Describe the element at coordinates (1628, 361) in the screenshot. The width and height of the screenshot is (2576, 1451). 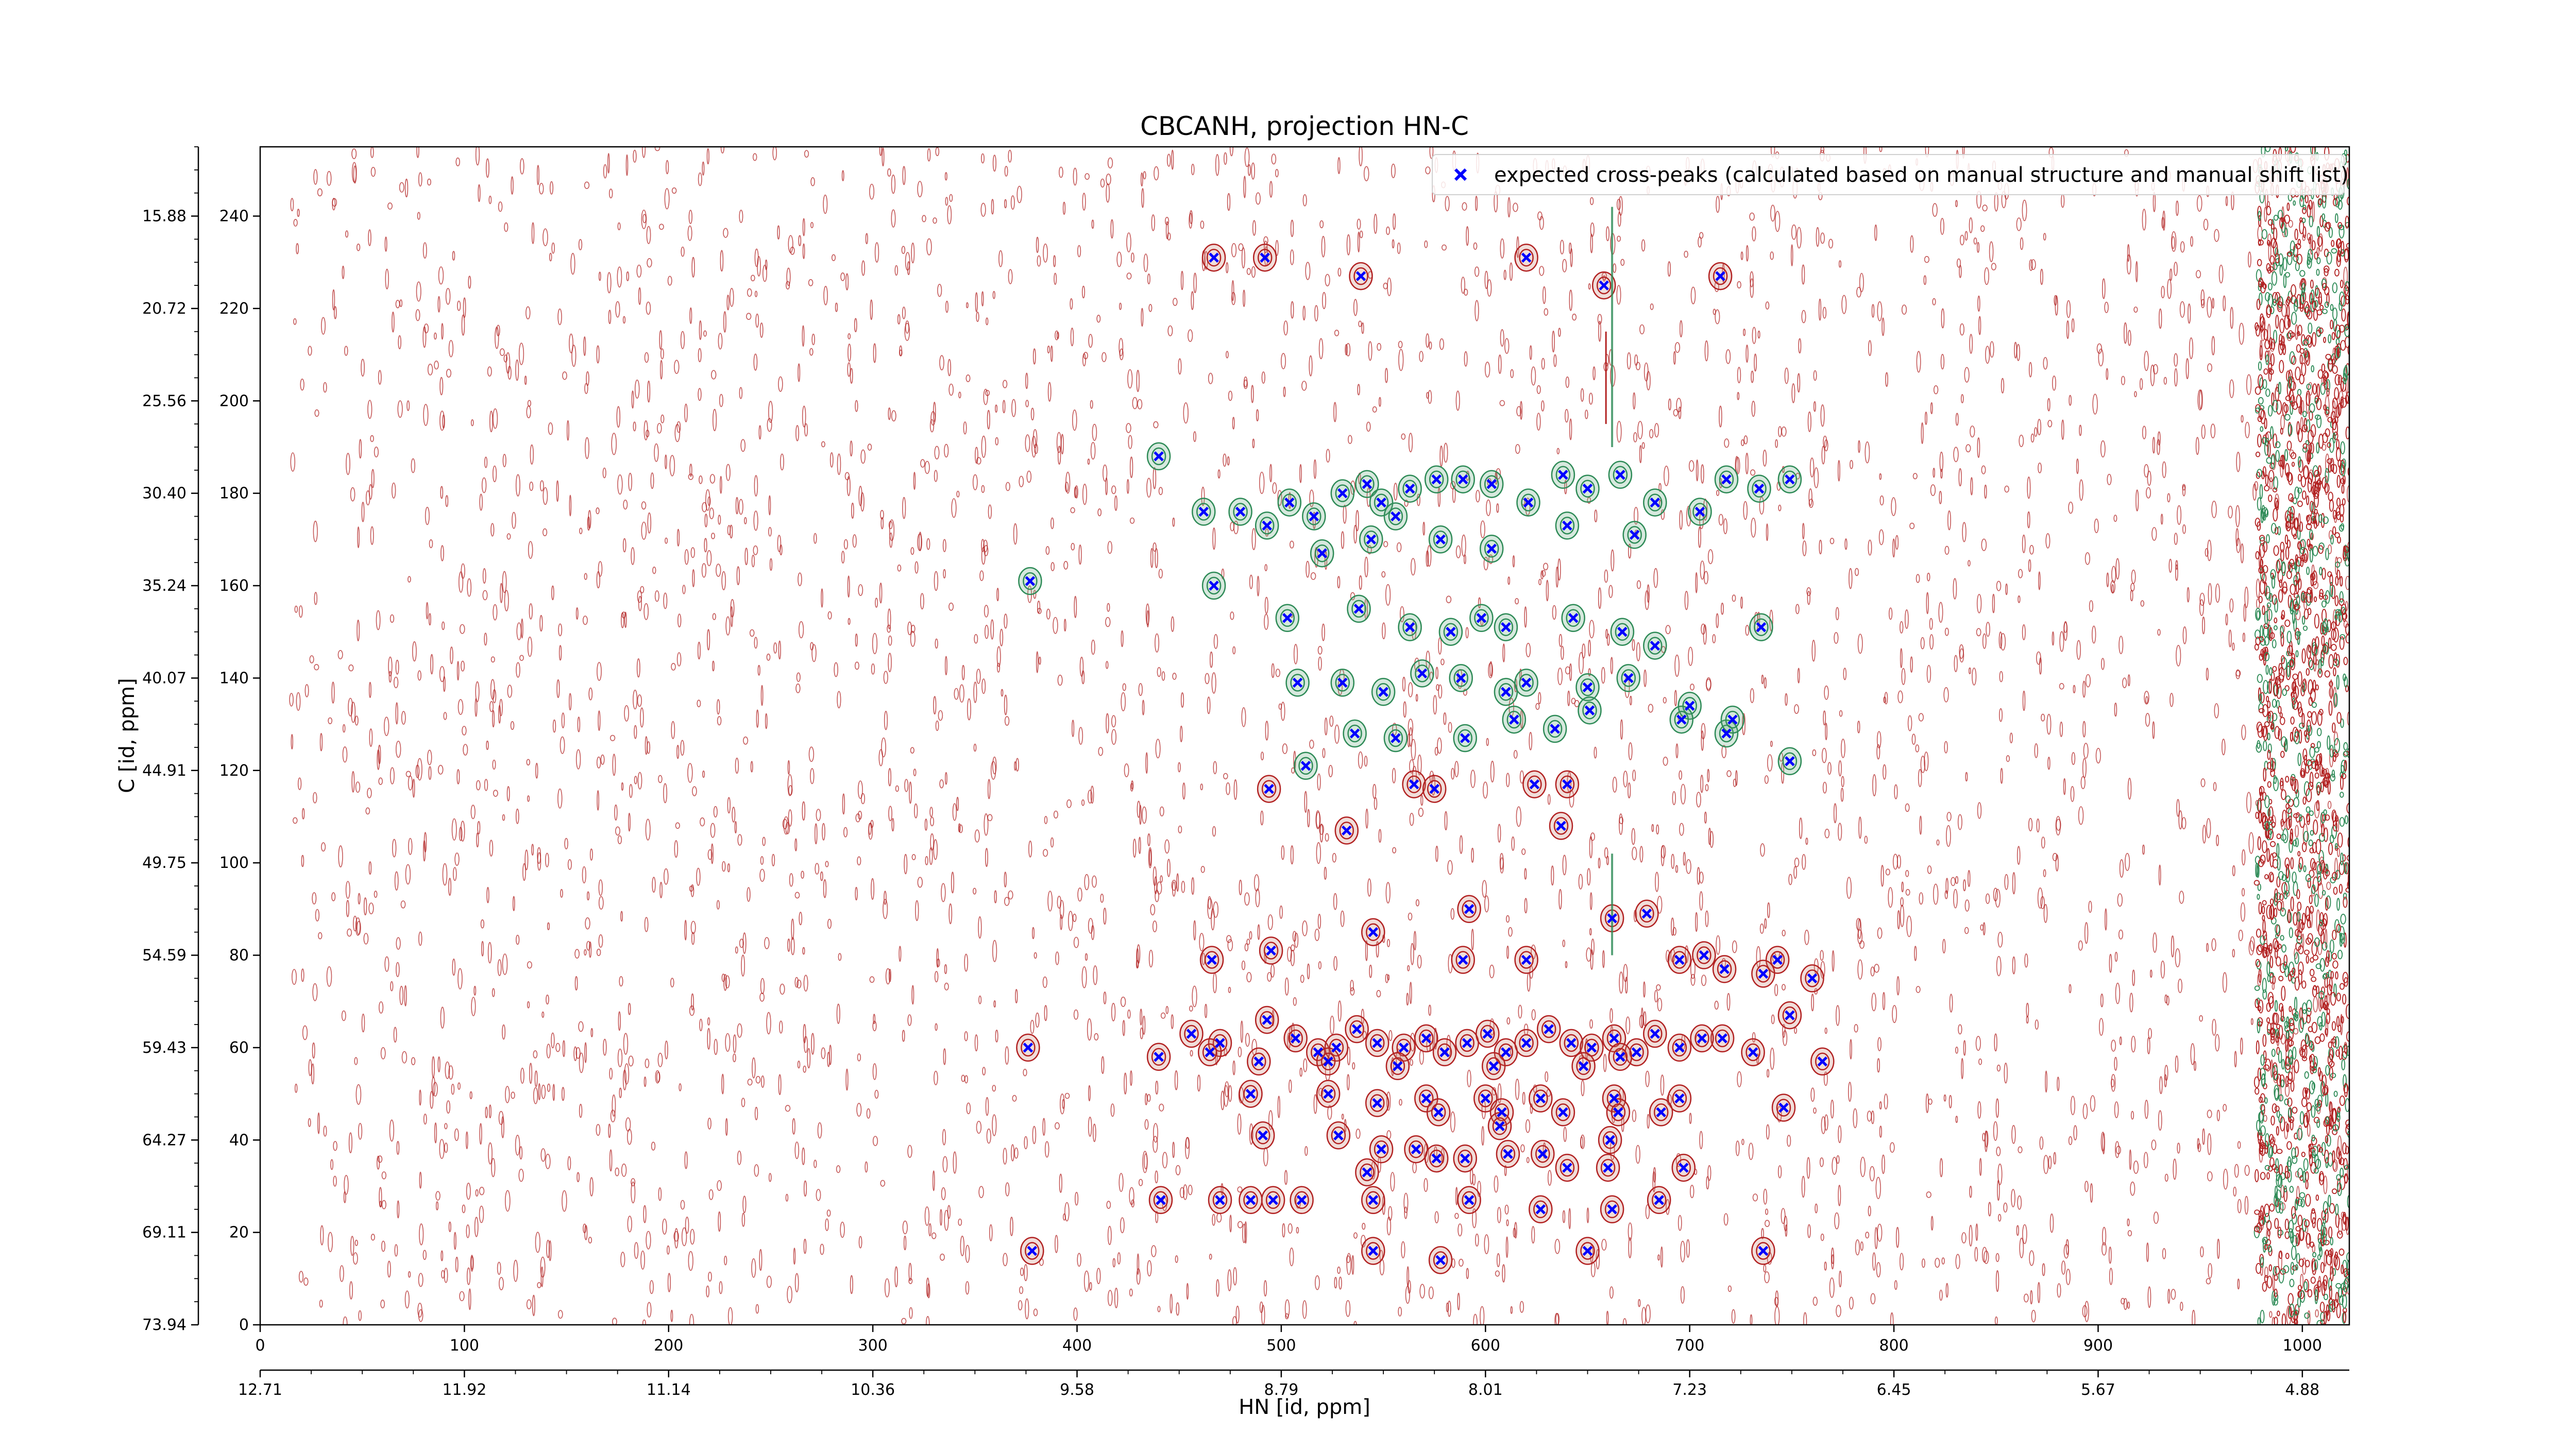
I see `noise-contour-1988` at that location.